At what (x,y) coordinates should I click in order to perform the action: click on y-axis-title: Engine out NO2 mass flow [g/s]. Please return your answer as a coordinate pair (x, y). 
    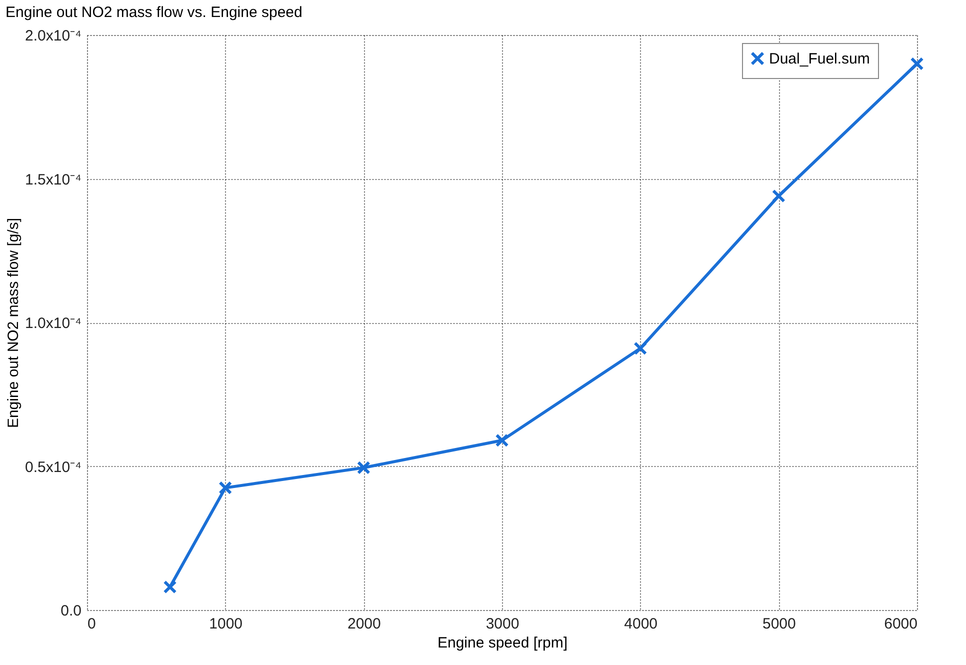
    Looking at the image, I should click on (13, 323).